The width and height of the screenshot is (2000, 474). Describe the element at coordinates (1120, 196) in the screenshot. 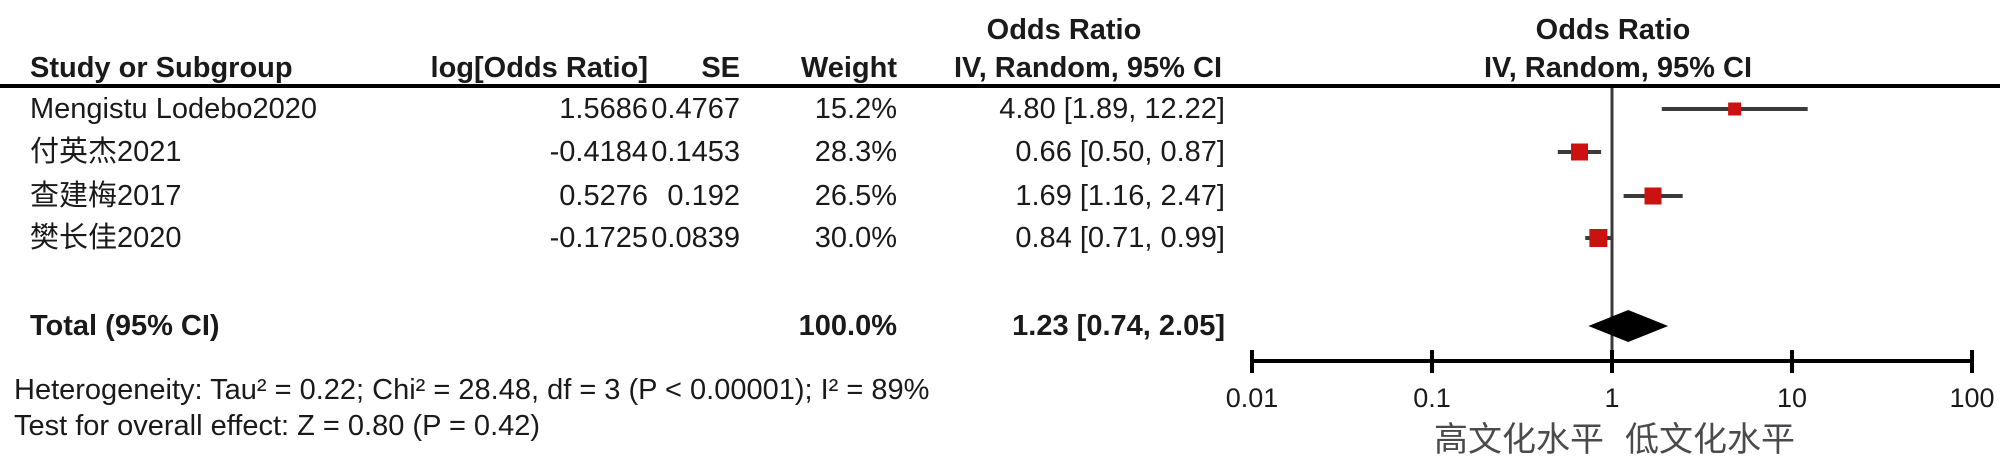

I see `ci-value: 1.69 [1.16, 2.47]` at that location.